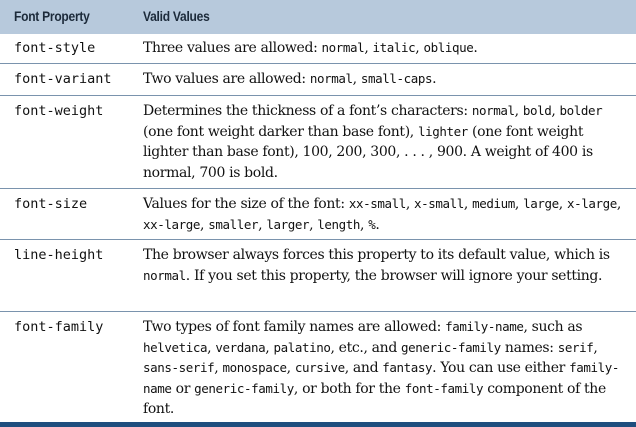  Describe the element at coordinates (281, 131) in the screenshot. I see `value-text: (one font weight darker than base font),` at that location.